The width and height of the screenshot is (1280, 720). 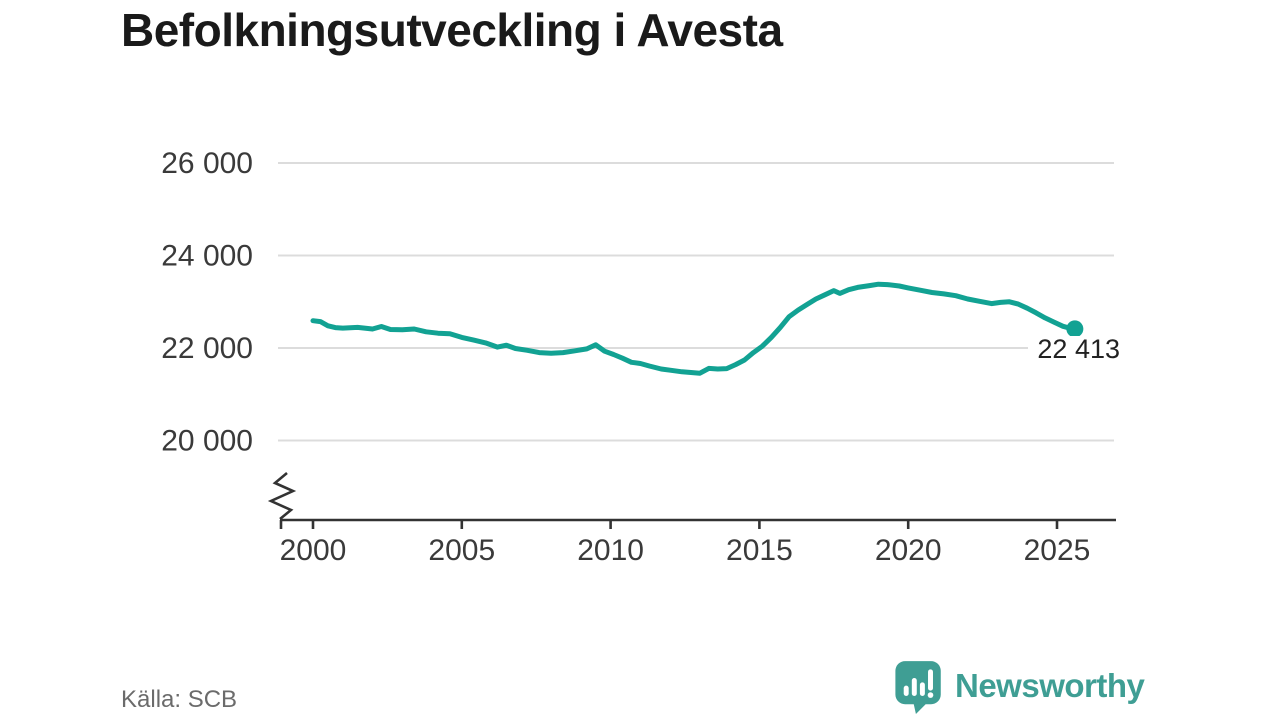 I want to click on x-tick-label: 2010, so click(x=610, y=550).